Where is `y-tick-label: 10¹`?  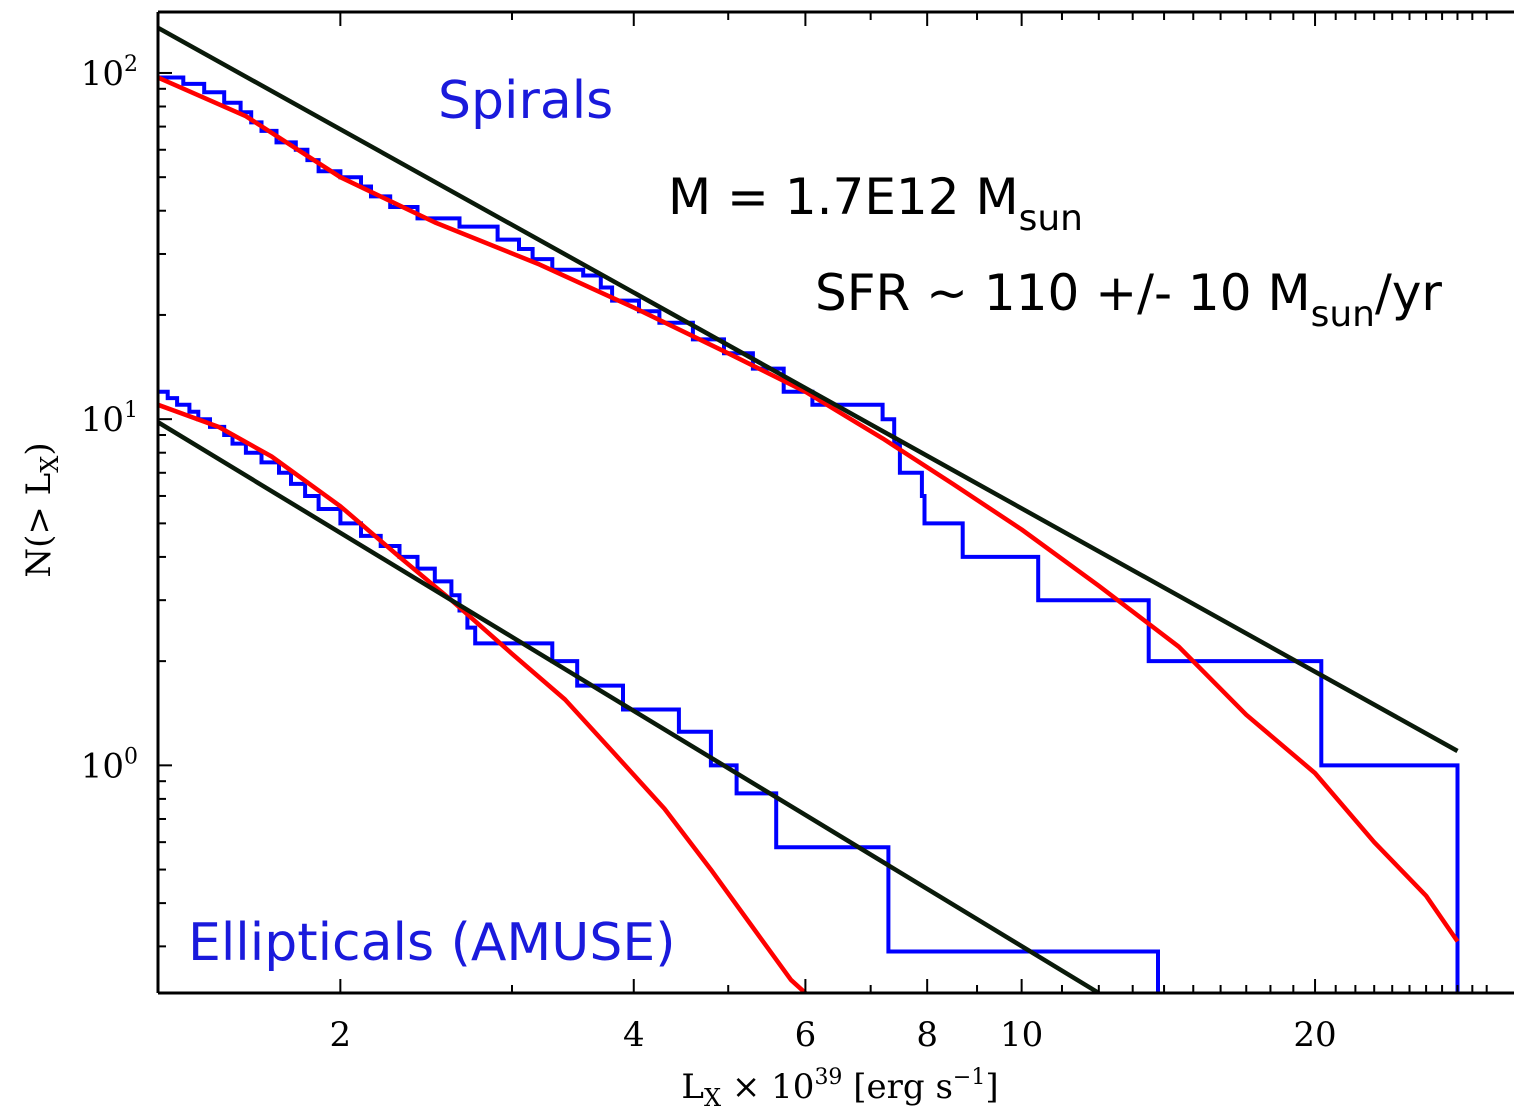
y-tick-label: 10¹ is located at coordinates (109, 419).